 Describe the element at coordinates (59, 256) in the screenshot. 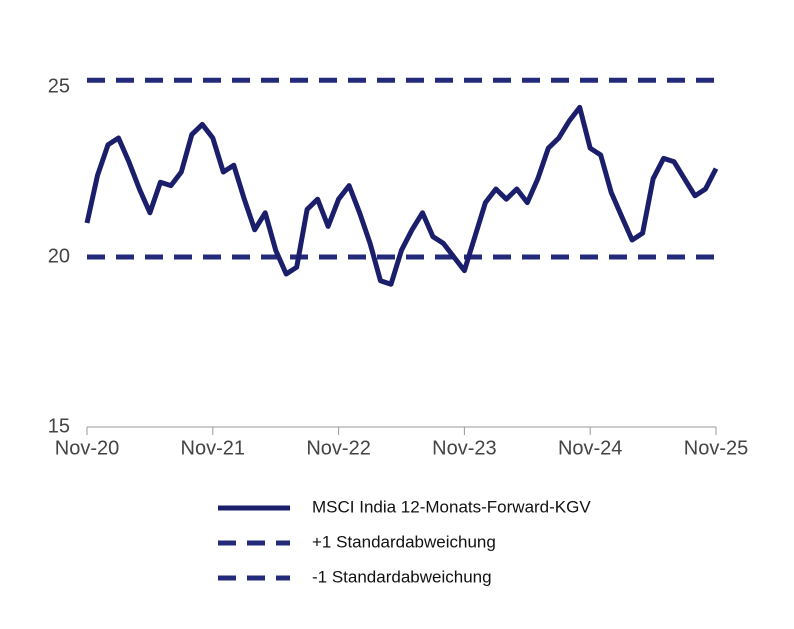

I see `y-tick-label: 20` at that location.